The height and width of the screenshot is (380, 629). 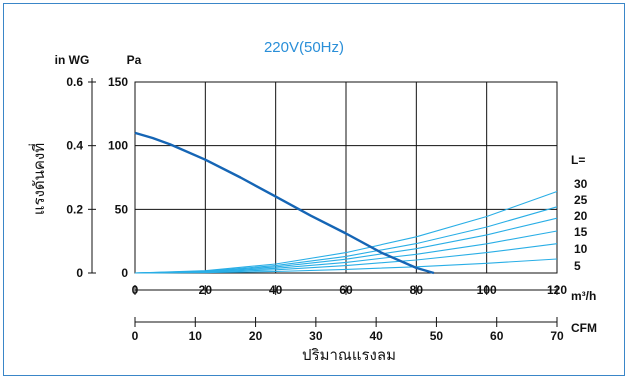 What do you see at coordinates (417, 290) in the screenshot?
I see `x-tick-label-m3h: 80` at bounding box center [417, 290].